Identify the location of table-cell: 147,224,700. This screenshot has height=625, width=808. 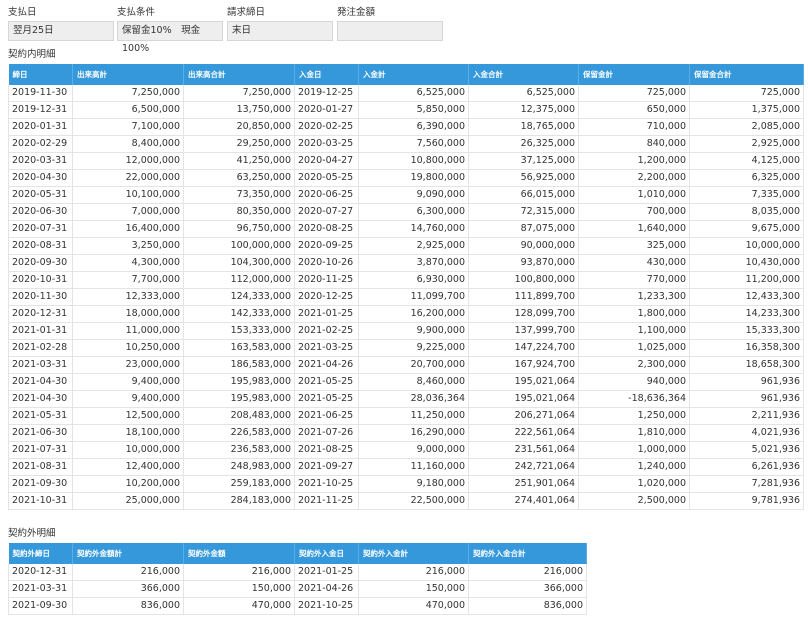
(523, 348).